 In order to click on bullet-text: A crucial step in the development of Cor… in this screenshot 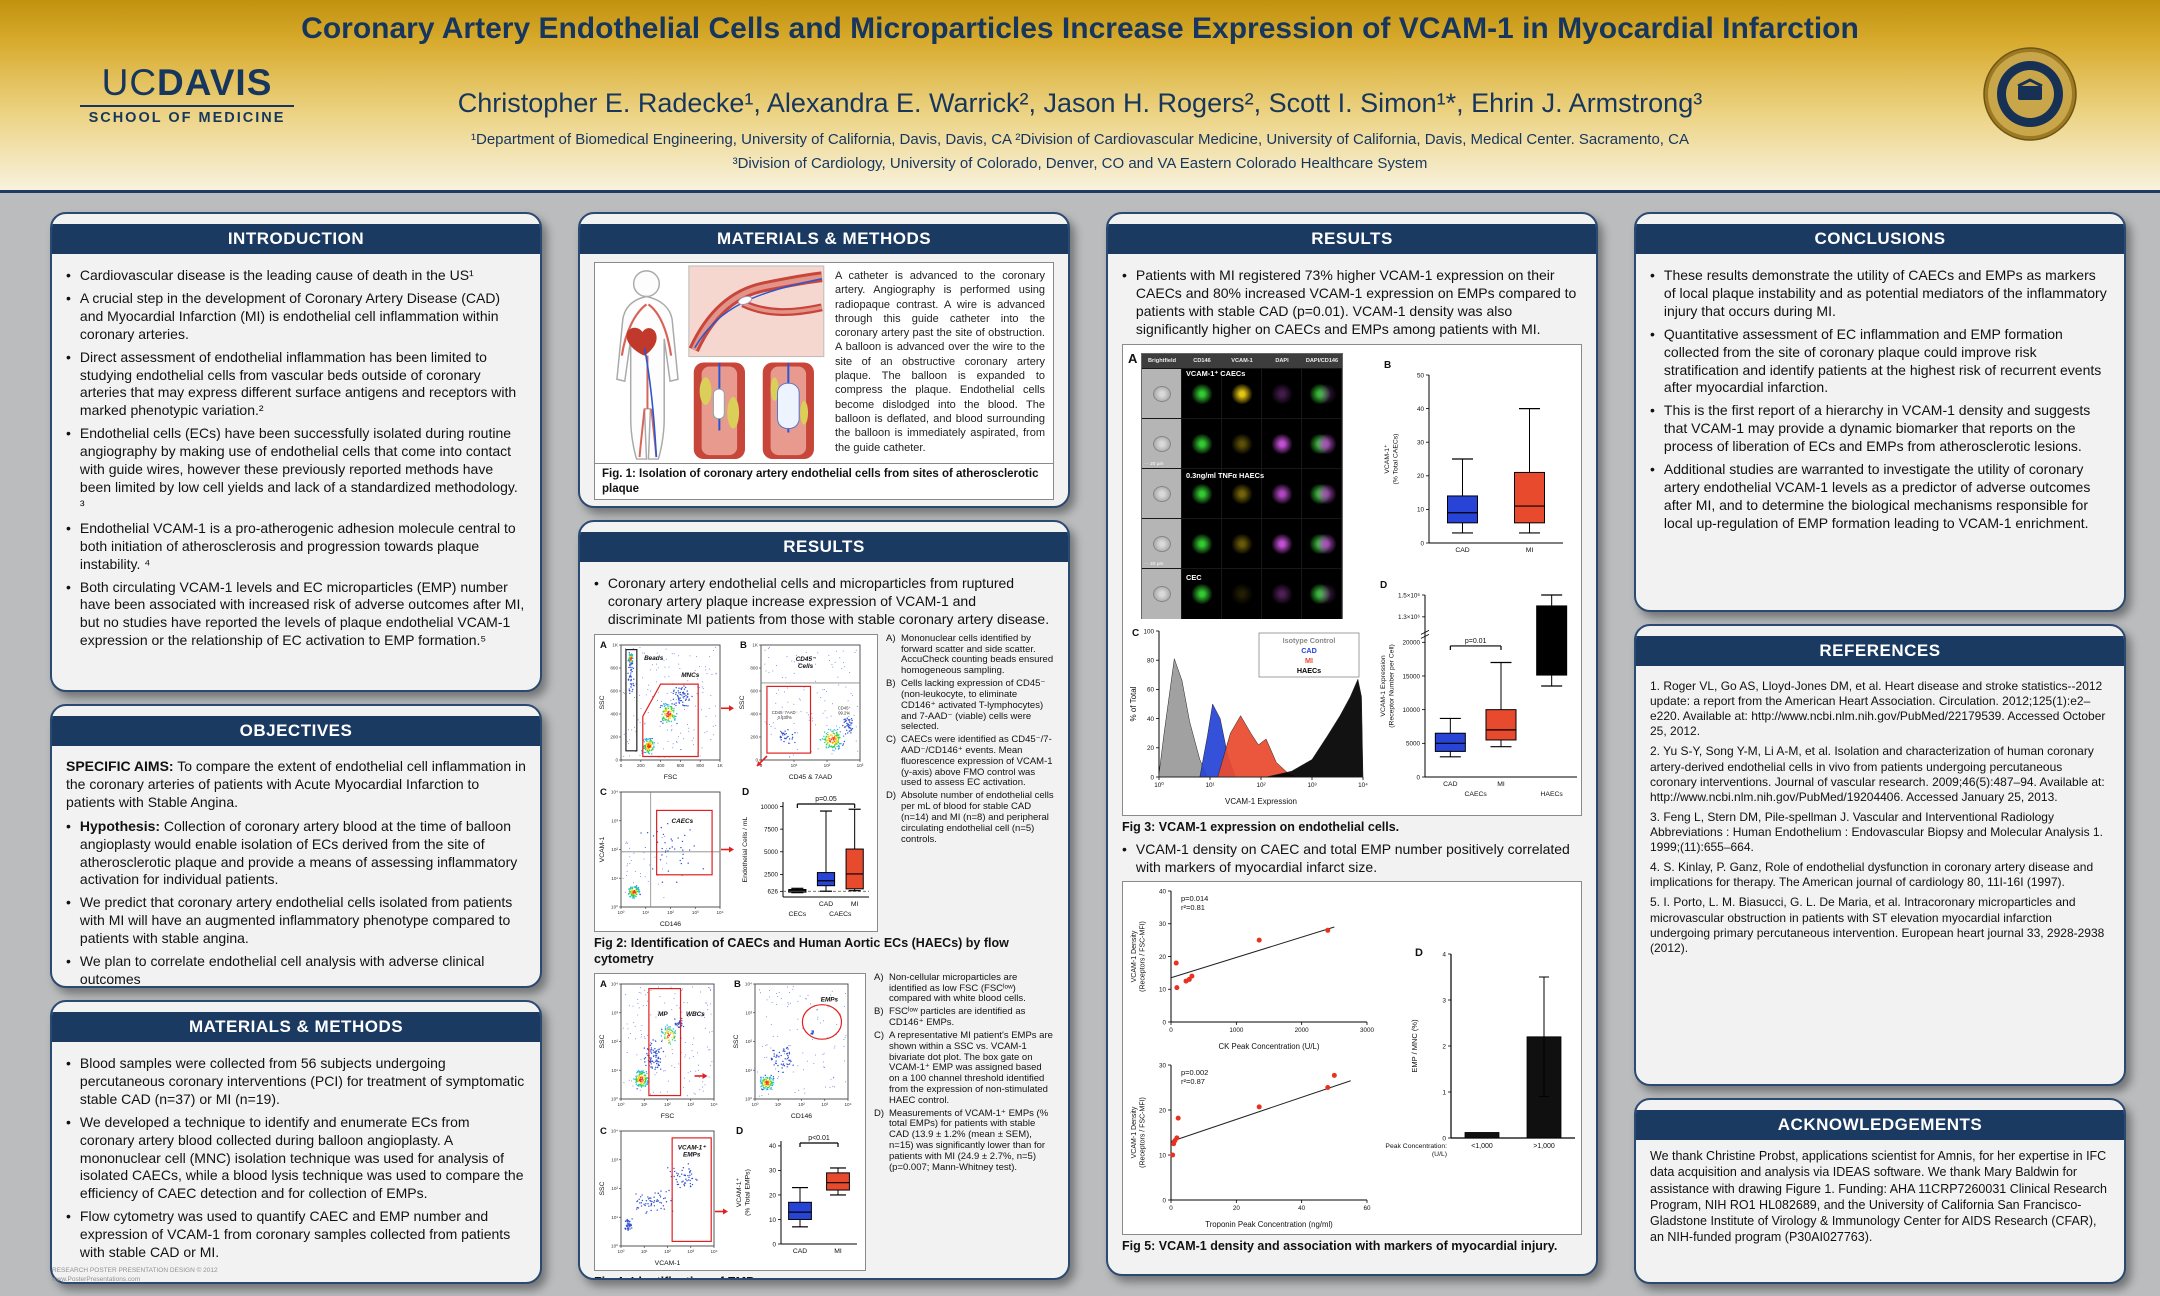, I will do `click(290, 315)`.